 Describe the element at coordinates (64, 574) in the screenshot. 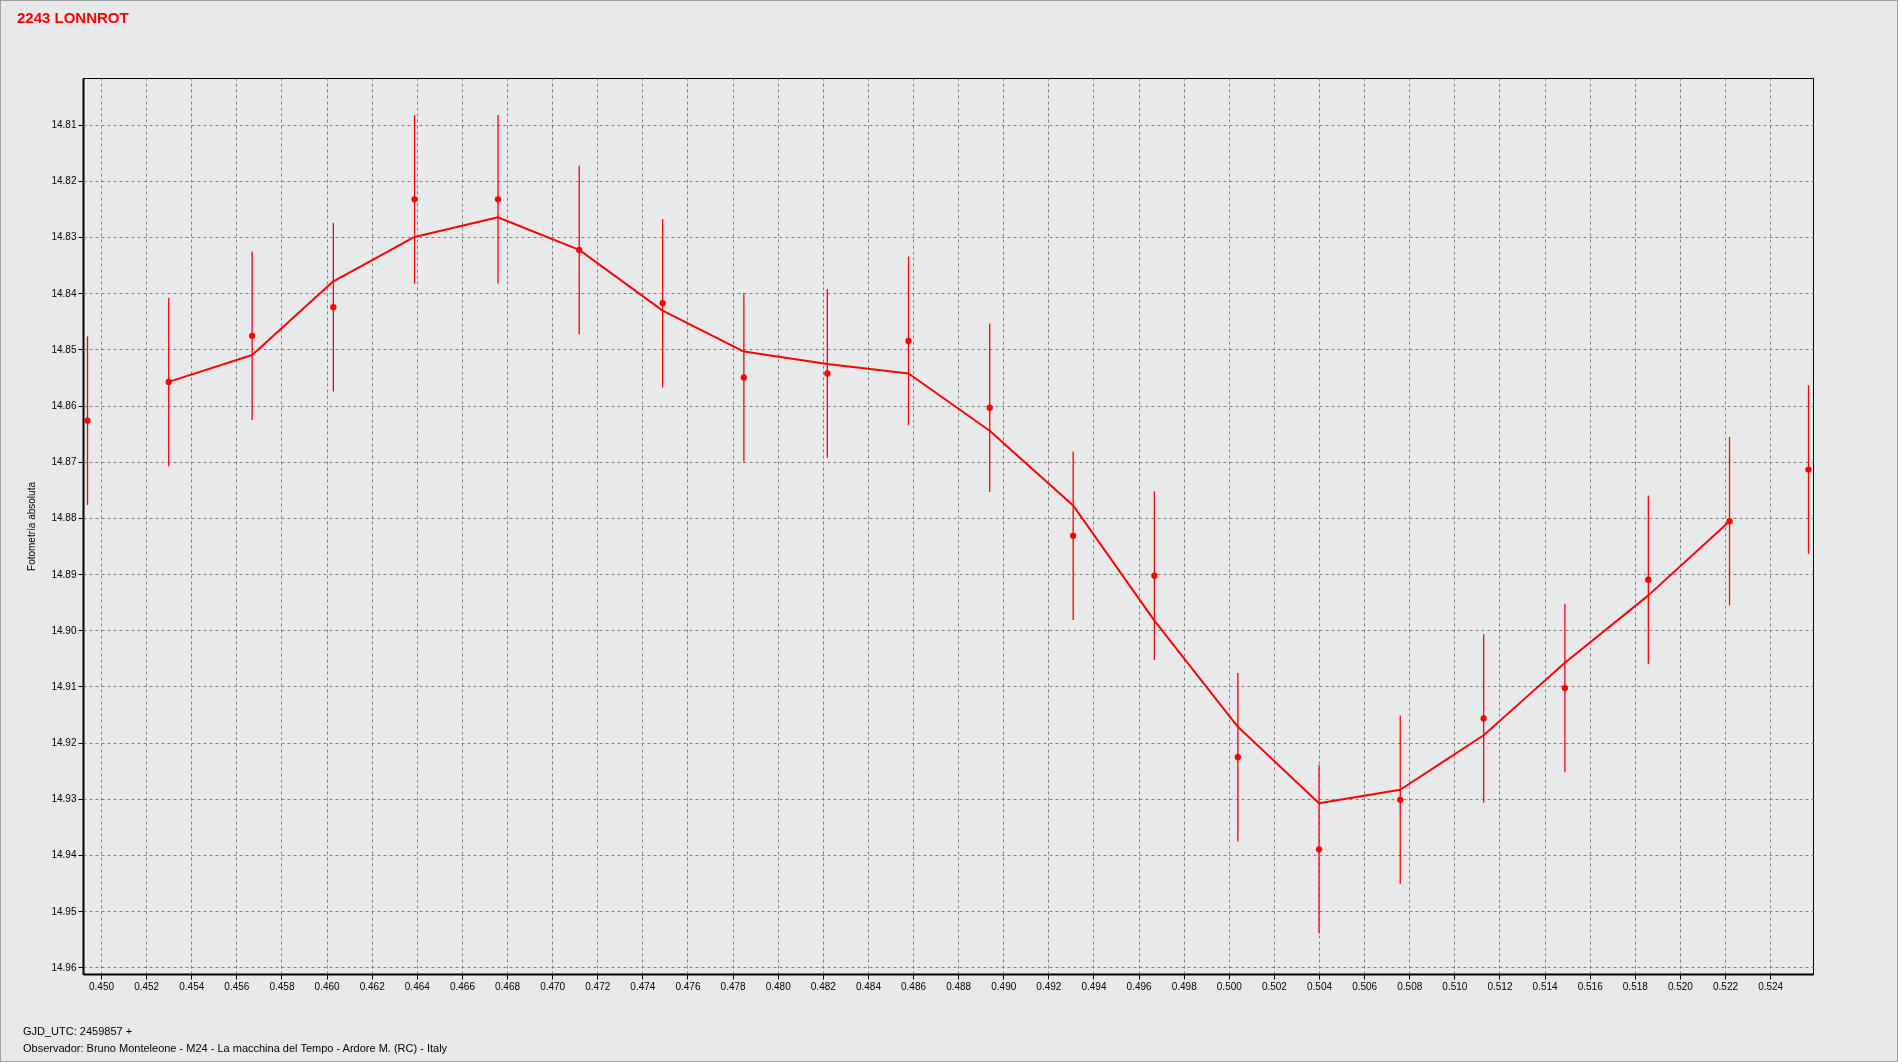

I see `y-tick-label: 14.89` at that location.